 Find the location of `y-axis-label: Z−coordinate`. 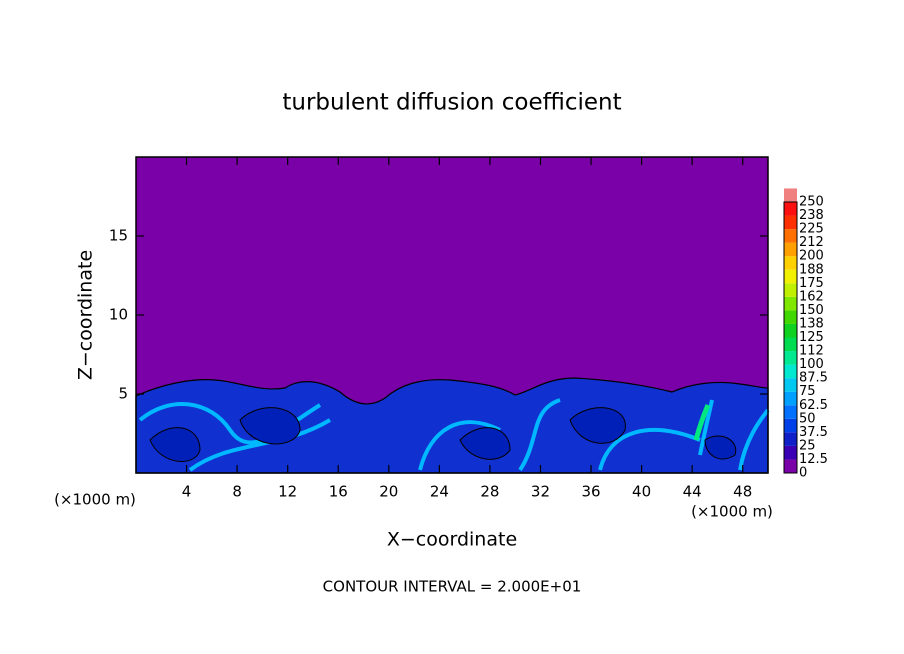

y-axis-label: Z−coordinate is located at coordinates (86, 315).